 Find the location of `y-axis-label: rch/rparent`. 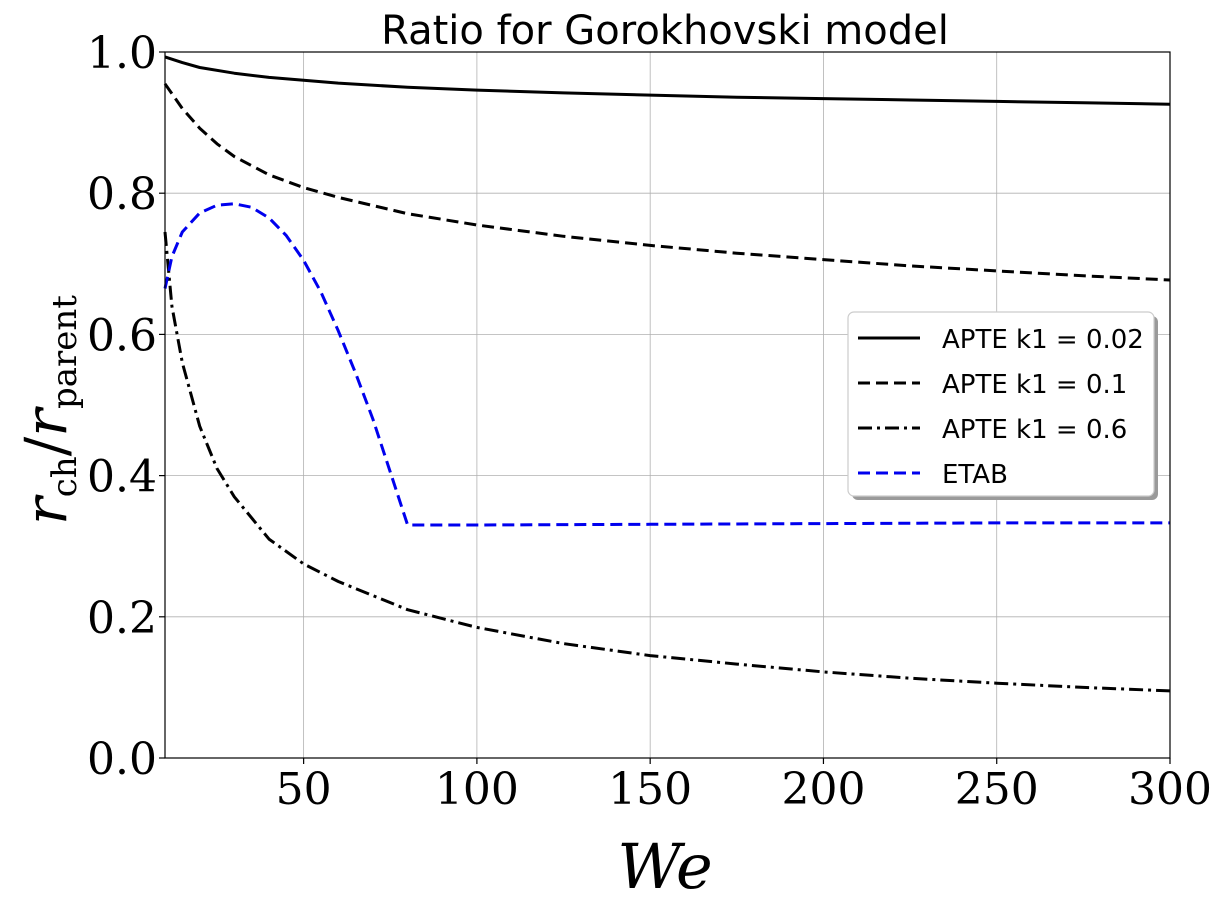

y-axis-label: rch/rparent is located at coordinates (48, 410).